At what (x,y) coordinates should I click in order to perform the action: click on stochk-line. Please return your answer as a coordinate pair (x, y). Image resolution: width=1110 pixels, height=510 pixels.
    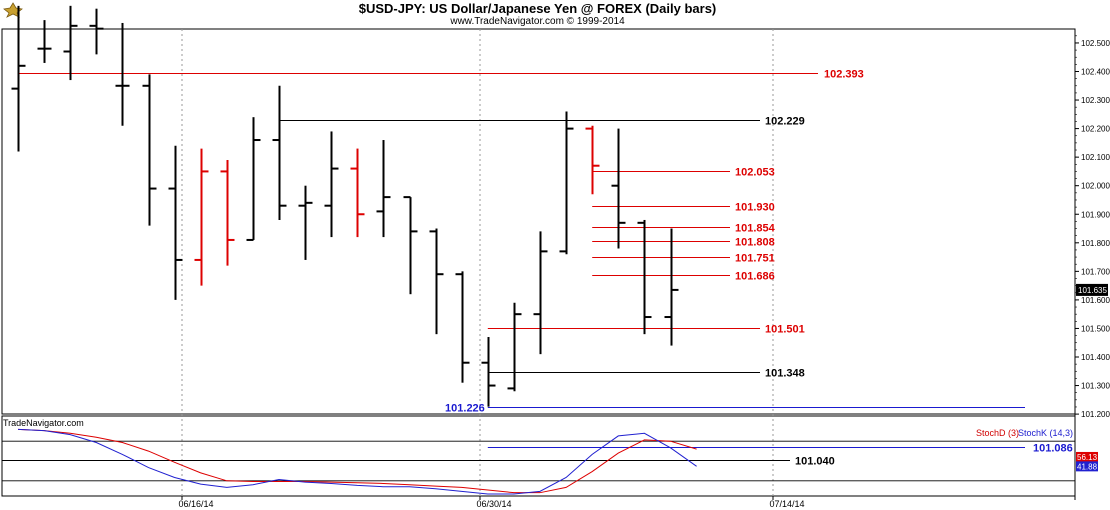
    Looking at the image, I should click on (357, 461).